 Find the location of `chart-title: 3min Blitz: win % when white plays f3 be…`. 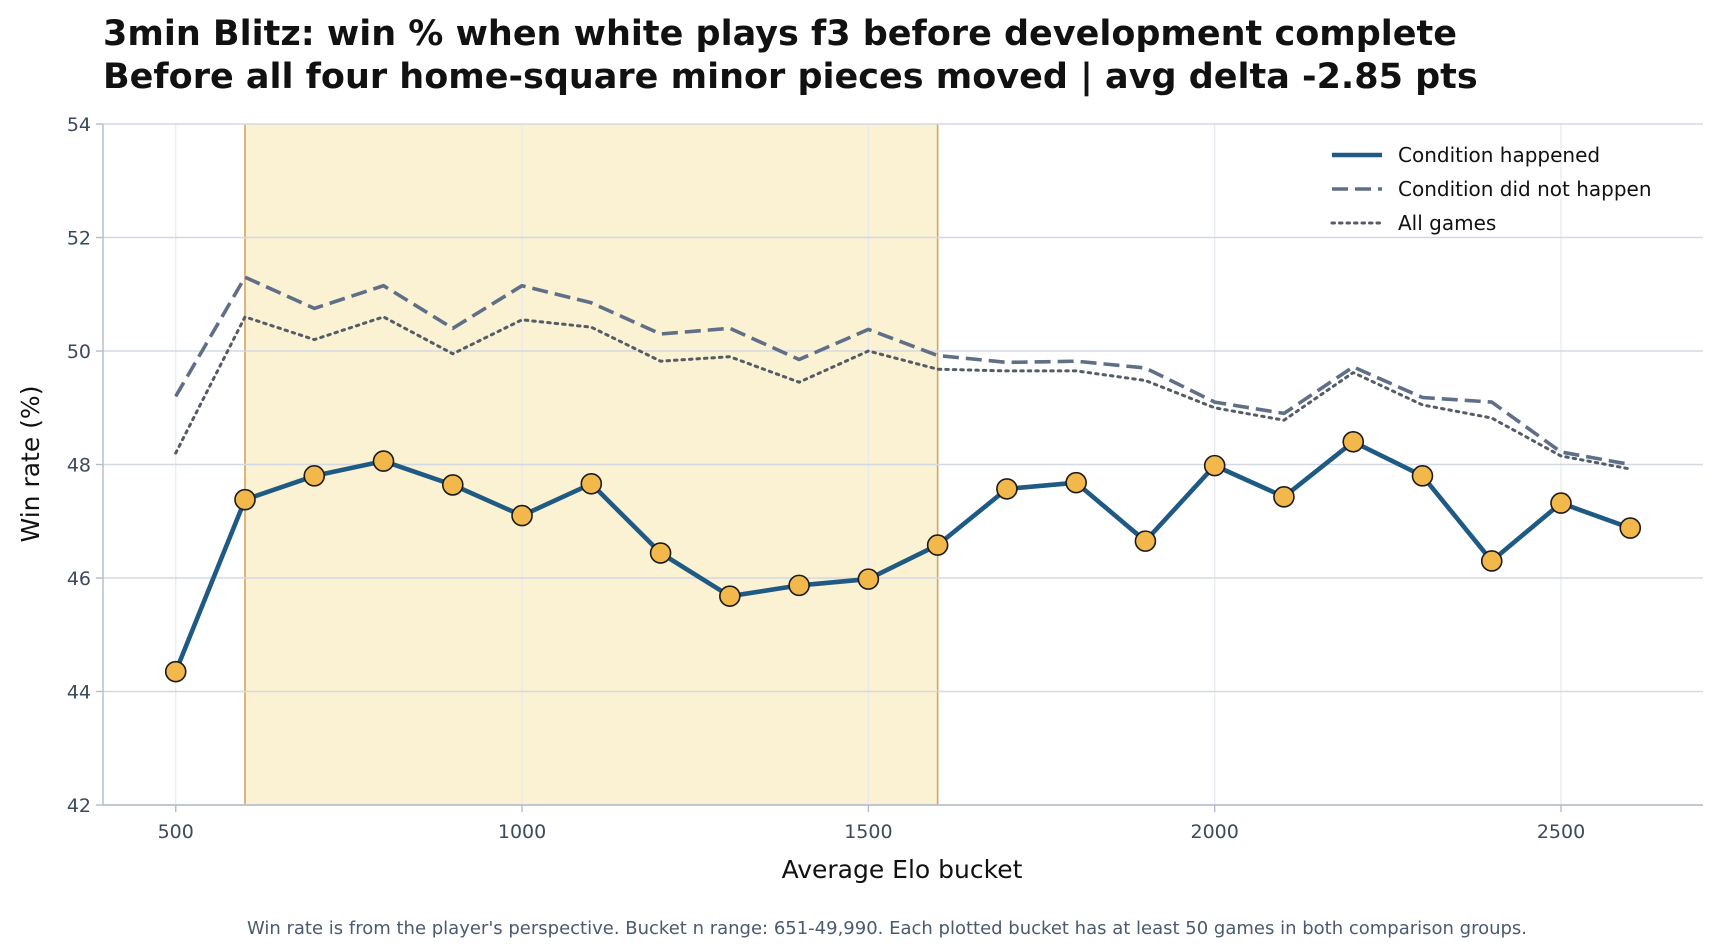

chart-title: 3min Blitz: win % when white plays f3 be… is located at coordinates (780, 34).